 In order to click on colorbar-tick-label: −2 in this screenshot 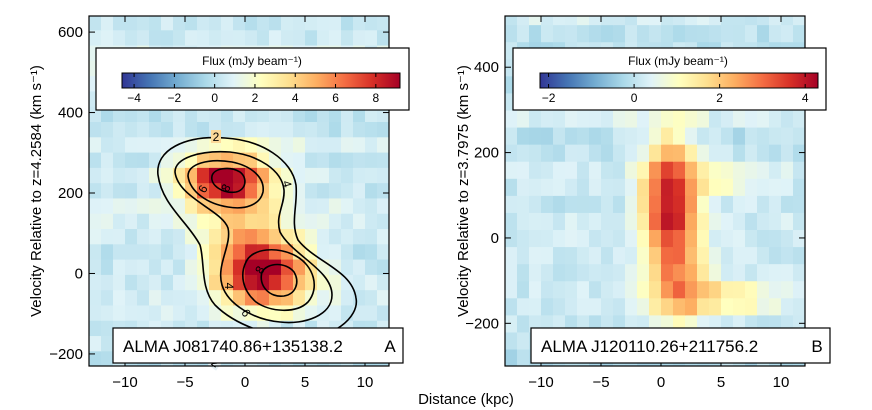, I will do `click(175, 98)`.